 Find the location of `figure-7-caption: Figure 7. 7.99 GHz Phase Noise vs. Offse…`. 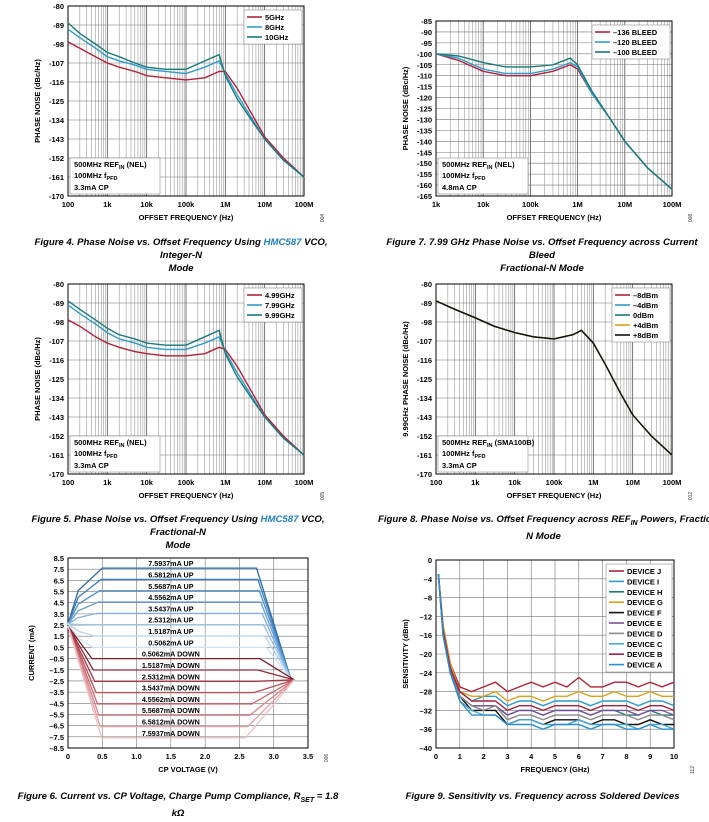

figure-7-caption: Figure 7. 7.99 GHz Phase Noise vs. Offse… is located at coordinates (542, 255).